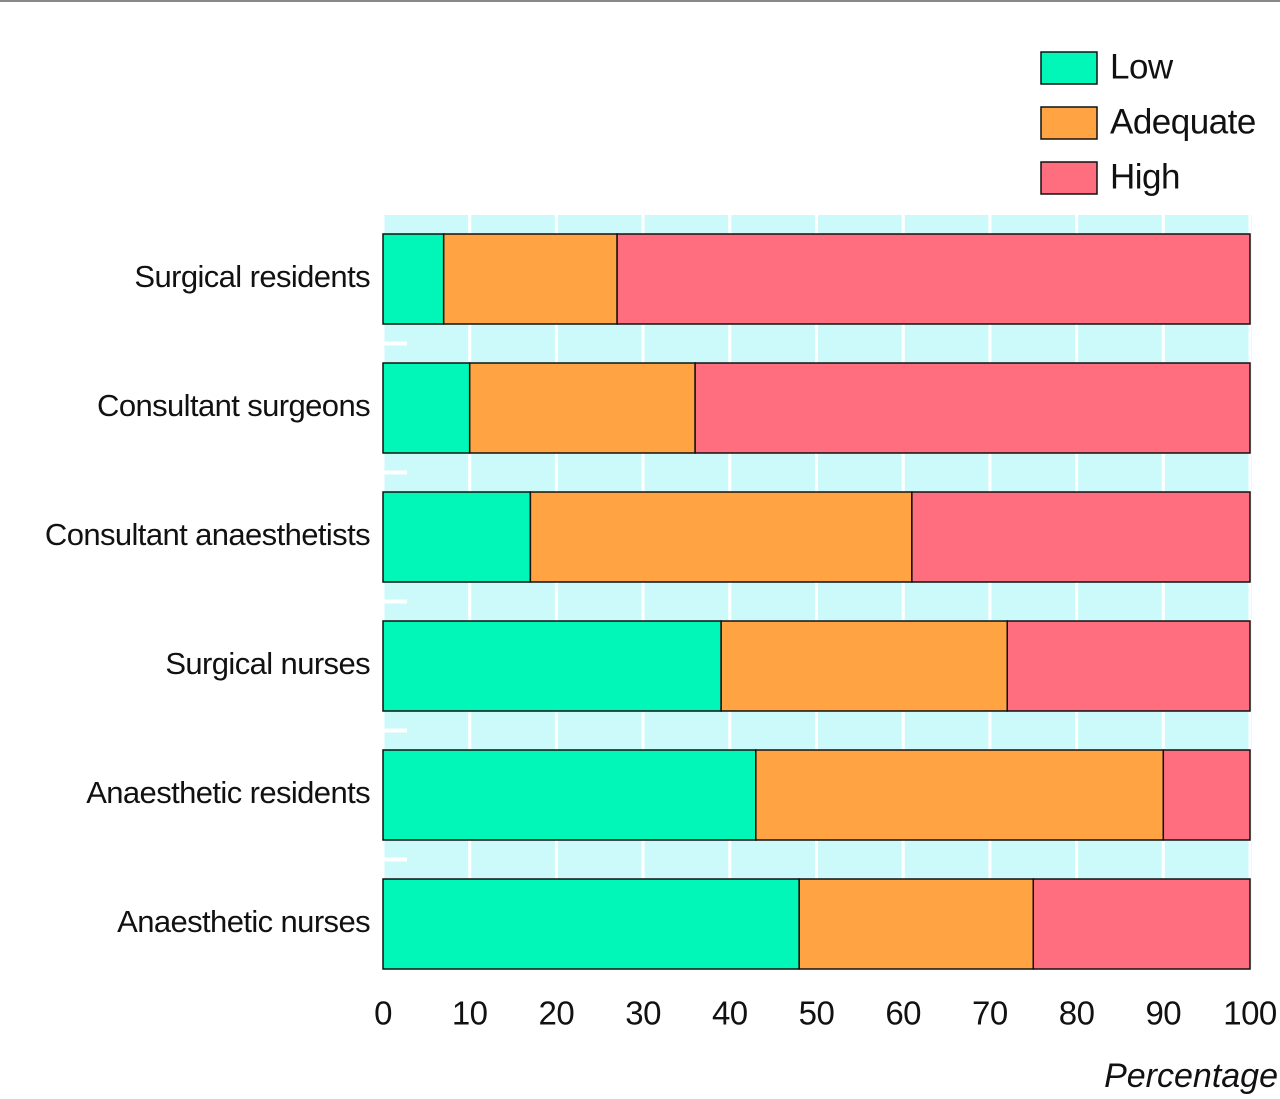  Describe the element at coordinates (252, 276) in the screenshot. I see `y-tick-label: Surgical residents` at that location.